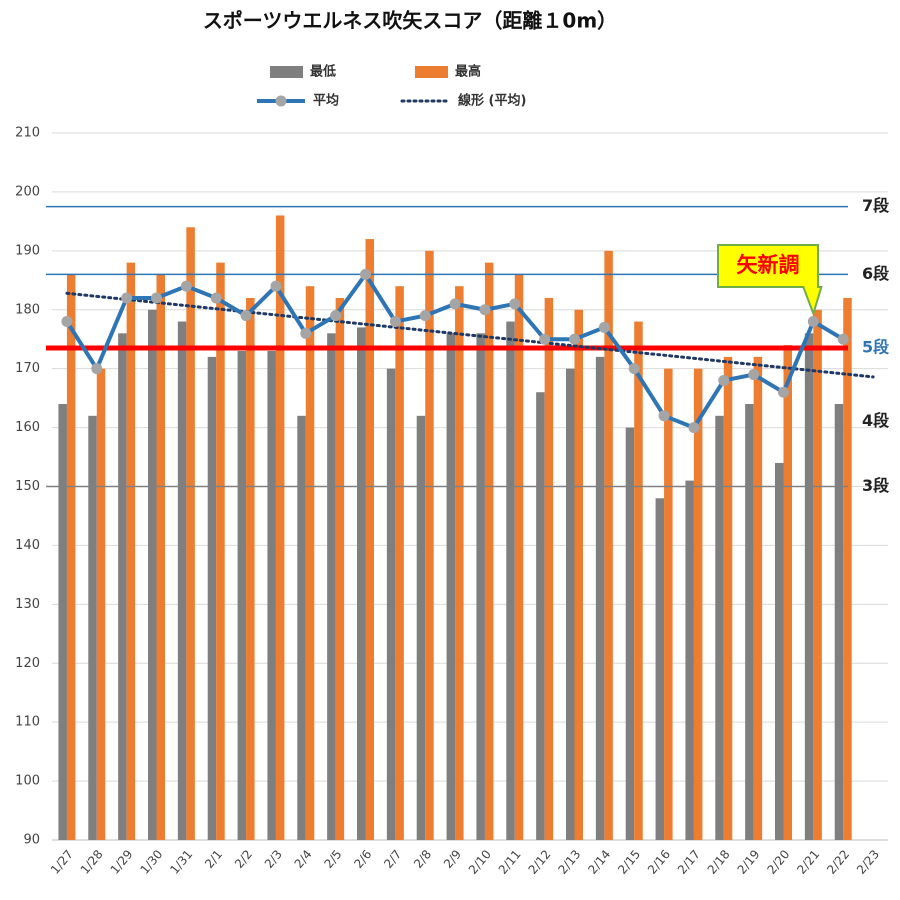  What do you see at coordinates (27, 368) in the screenshot?
I see `y-tick-label: 170` at bounding box center [27, 368].